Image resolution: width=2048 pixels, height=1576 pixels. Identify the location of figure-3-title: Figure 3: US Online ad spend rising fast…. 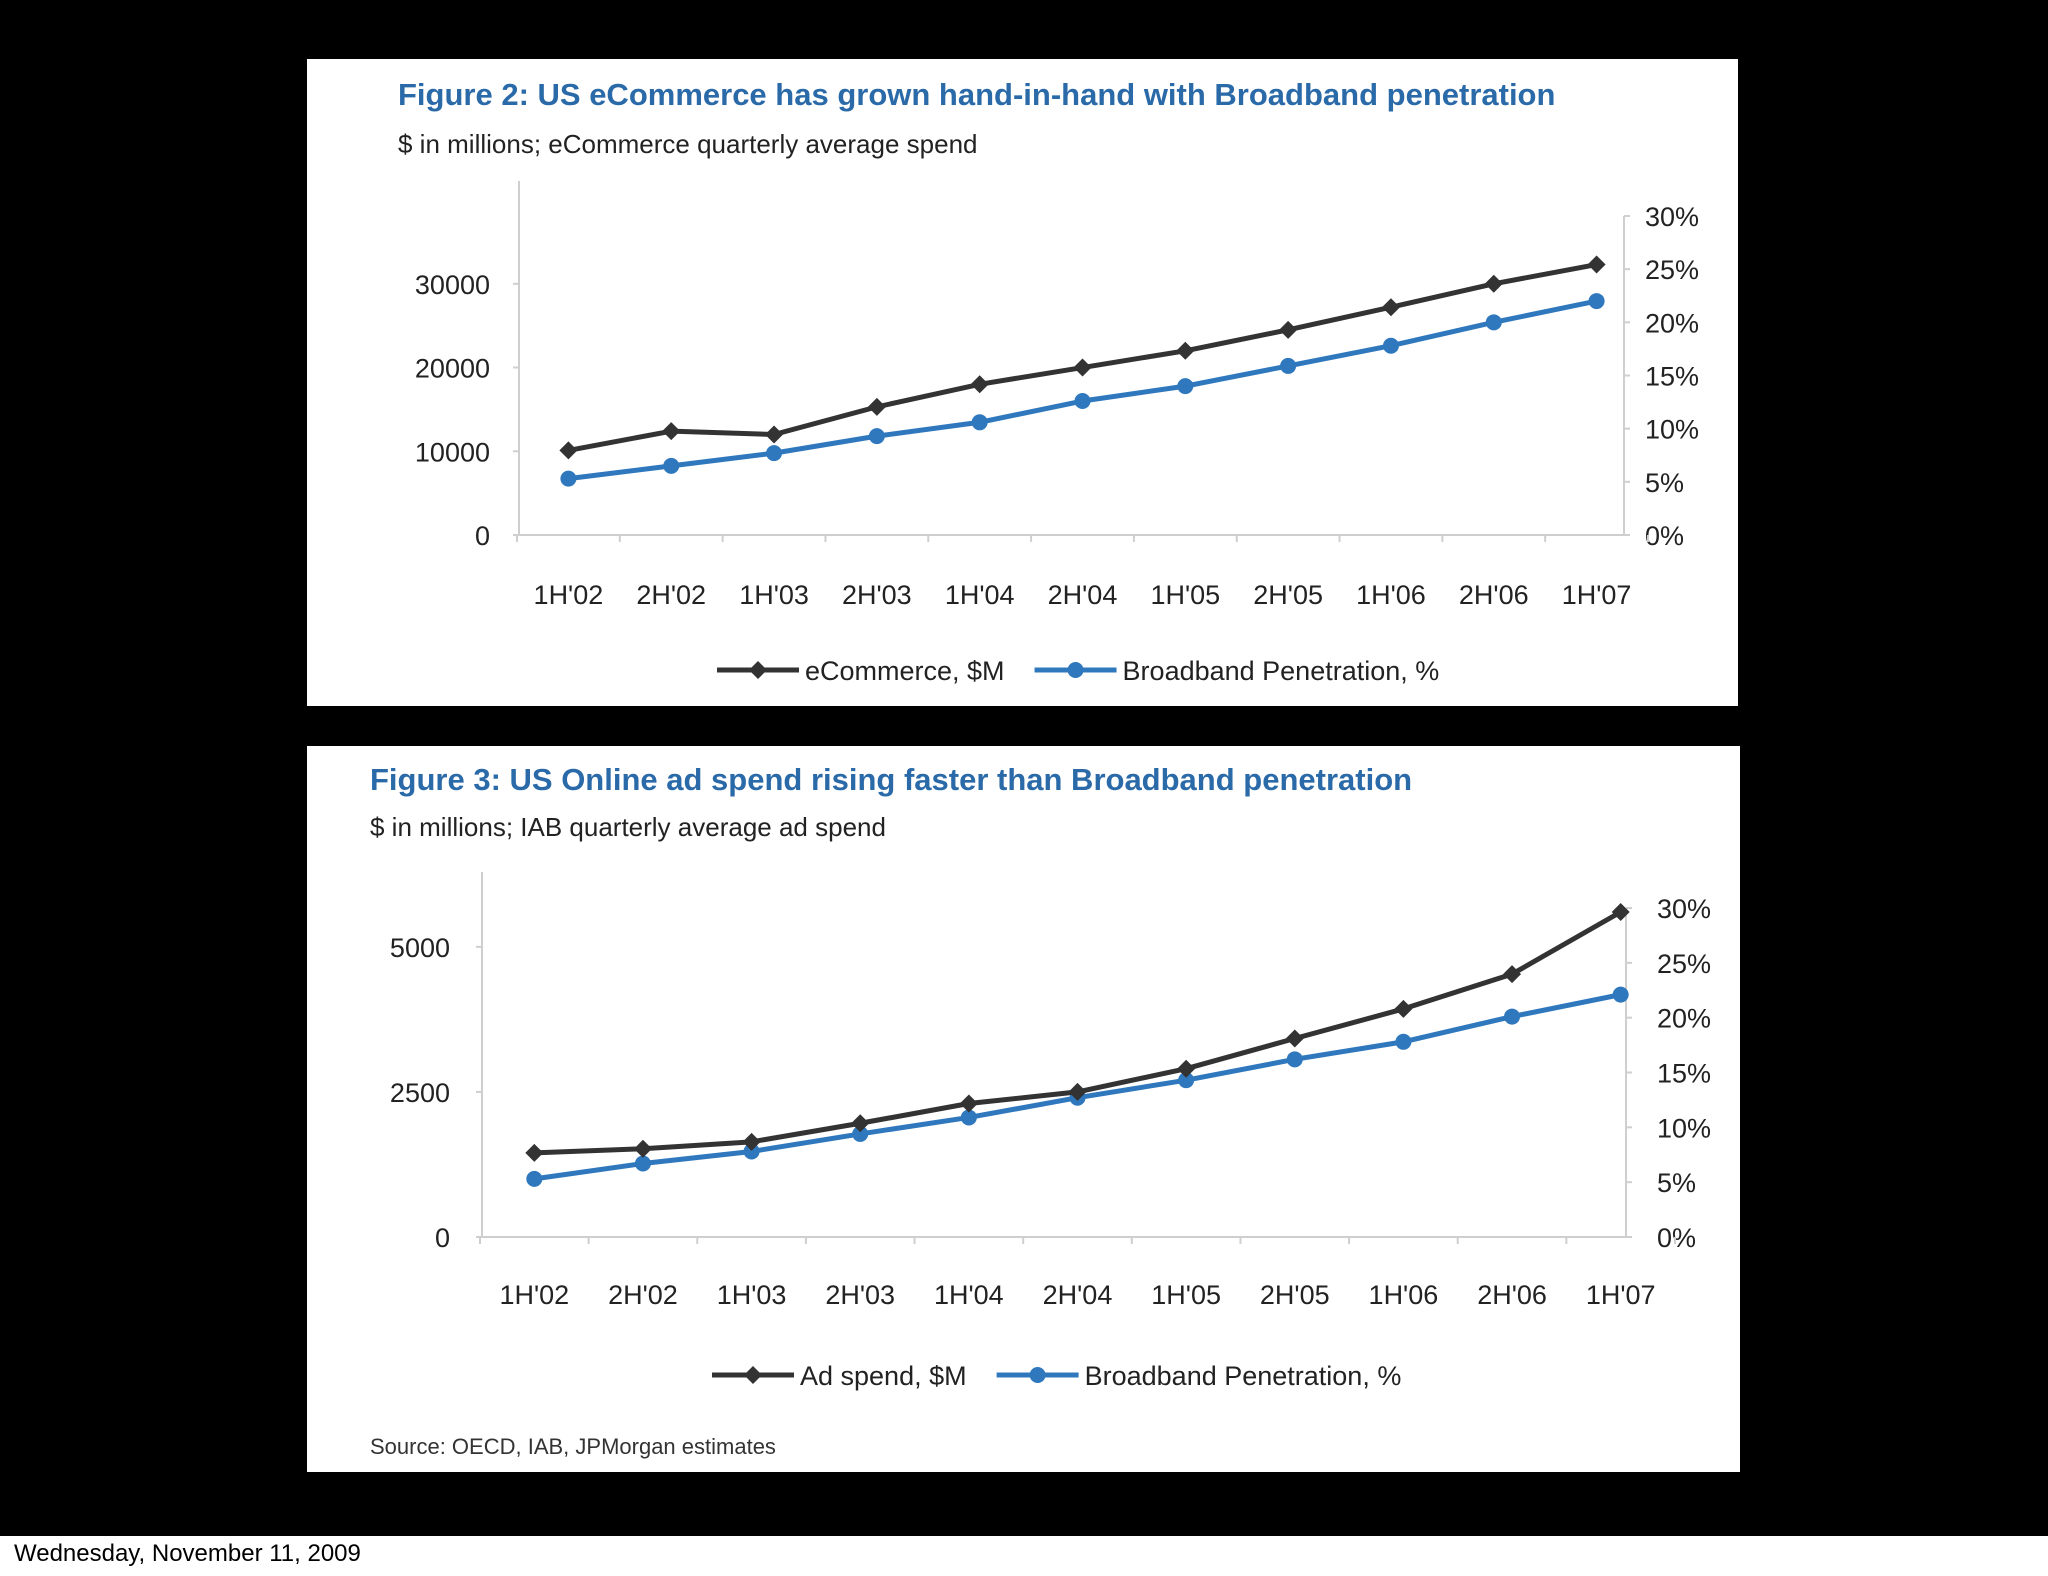
(891, 779).